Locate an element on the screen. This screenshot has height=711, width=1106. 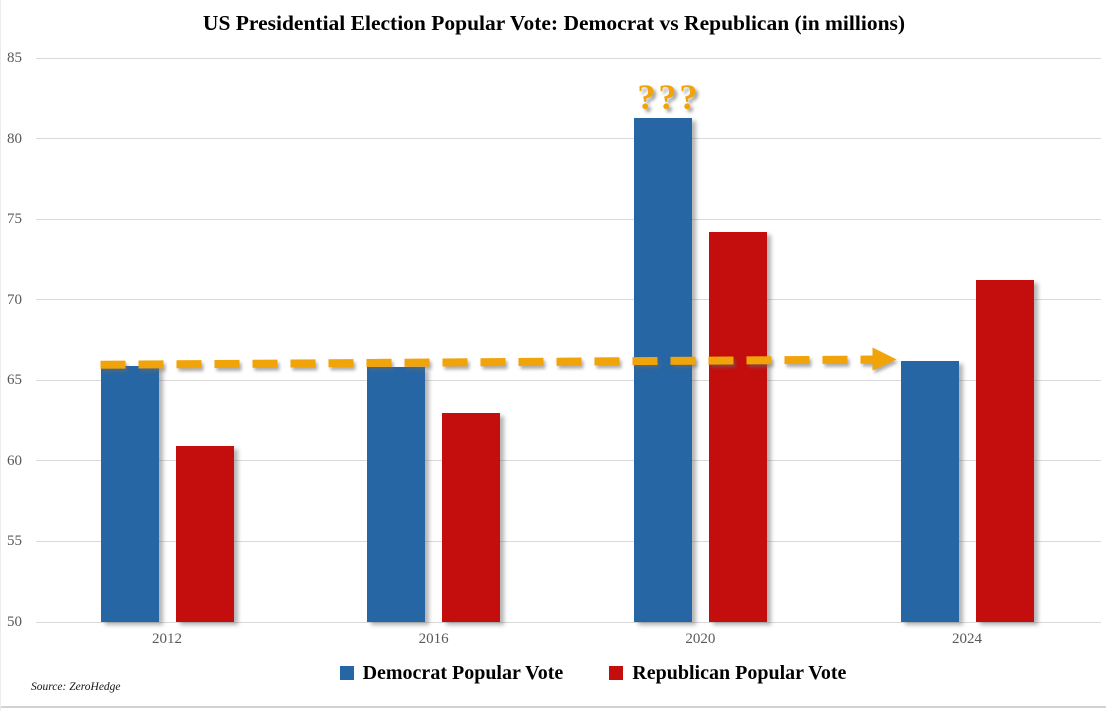
republican-swatch-icon is located at coordinates (616, 673).